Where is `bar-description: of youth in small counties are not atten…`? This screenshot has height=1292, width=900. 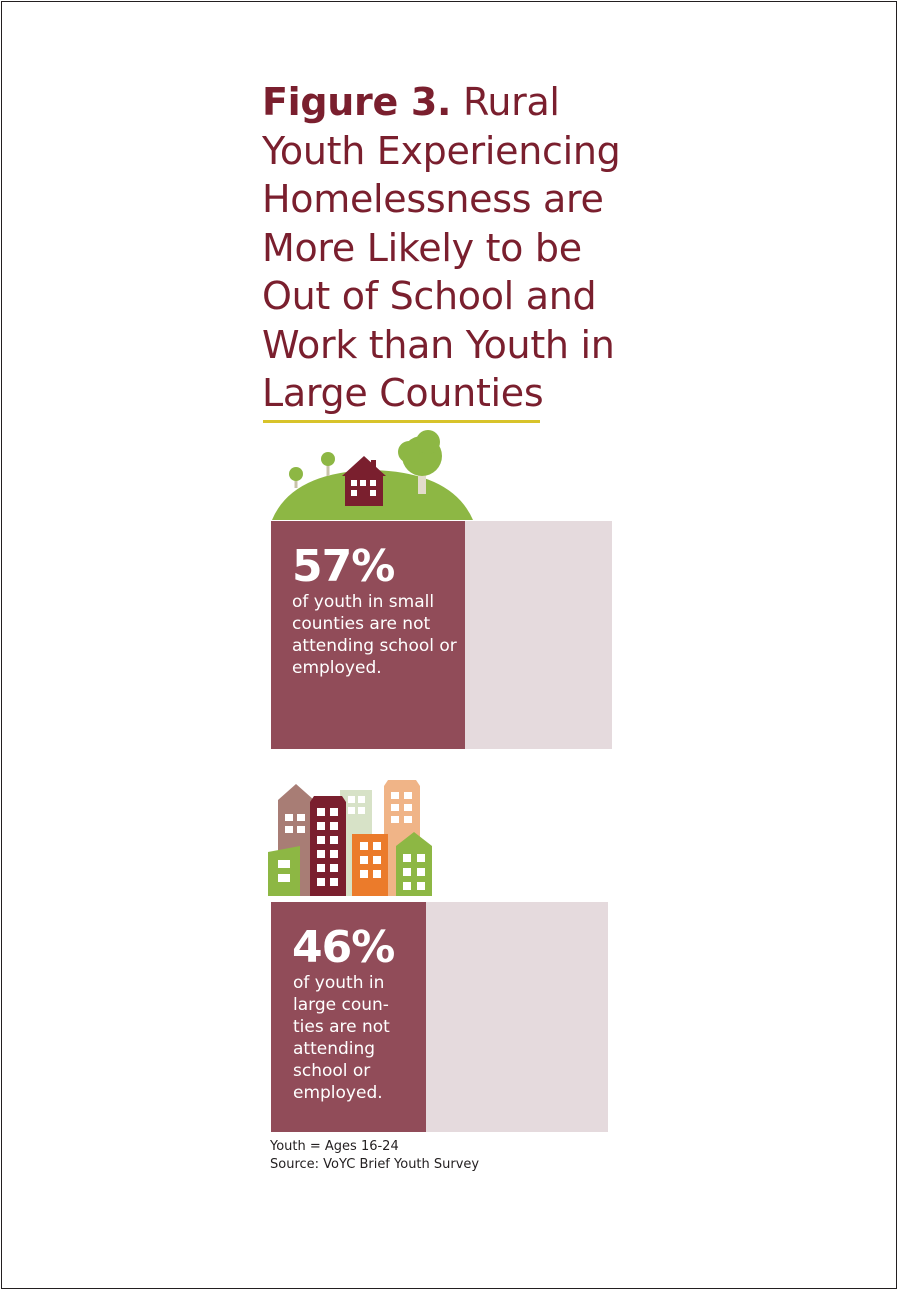
bar-description: of youth in small counties are not atten… is located at coordinates (374, 635).